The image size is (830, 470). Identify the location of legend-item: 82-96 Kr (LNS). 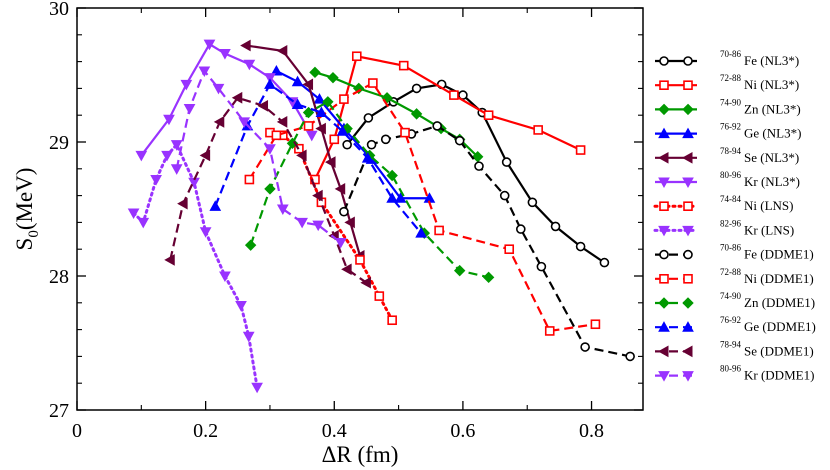
(723, 227).